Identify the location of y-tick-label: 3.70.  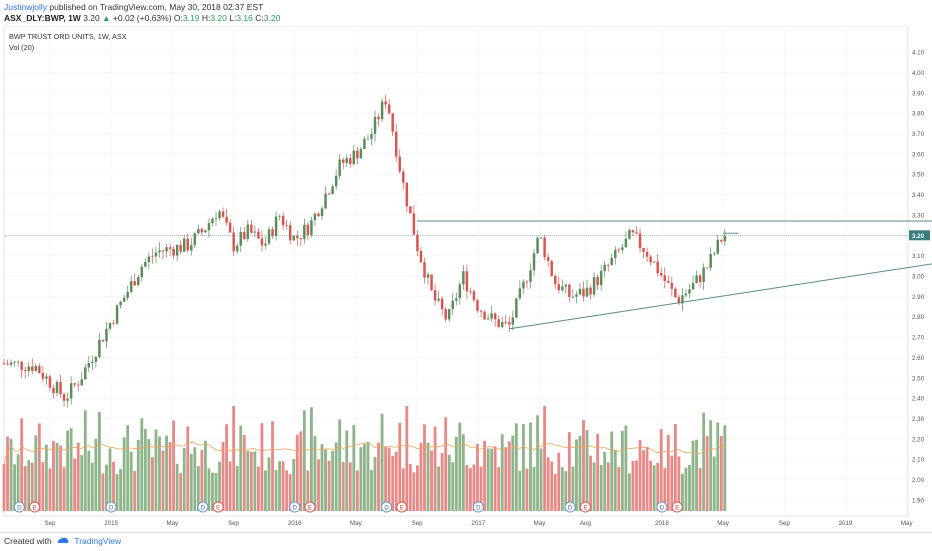
(918, 134).